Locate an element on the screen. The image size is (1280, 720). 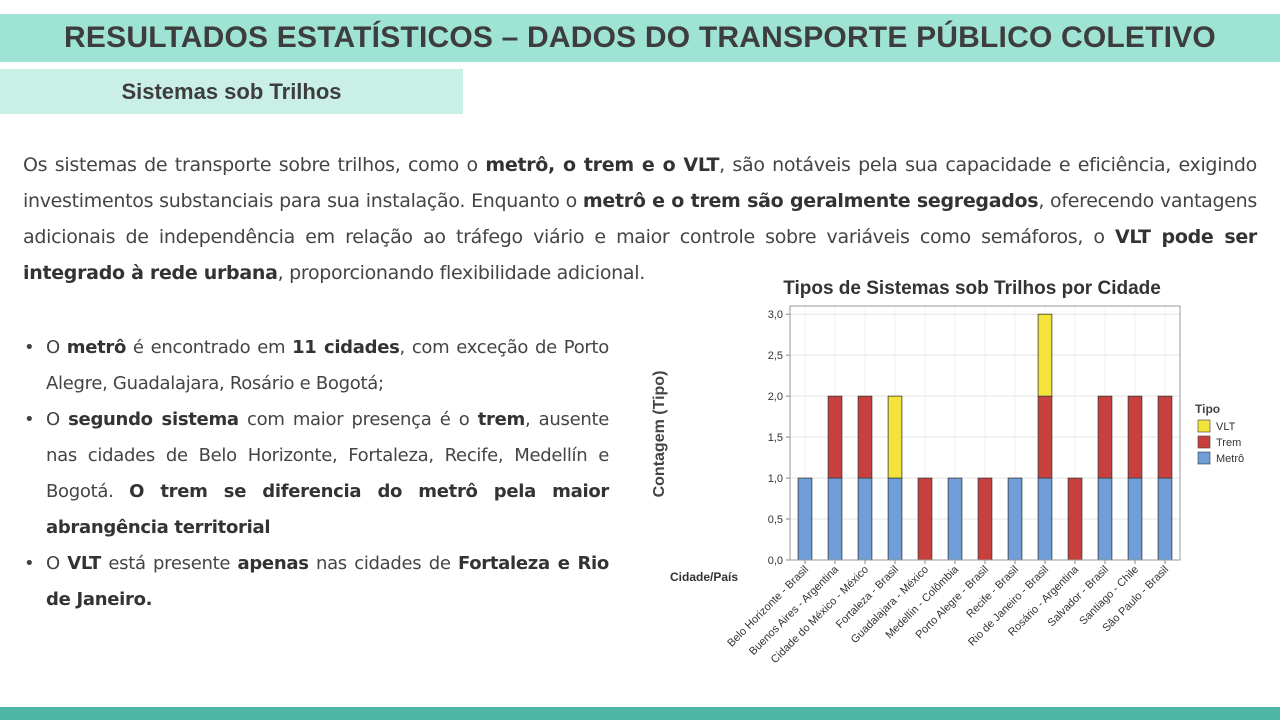
y-tick-label: 0,5 is located at coordinates (775, 520).